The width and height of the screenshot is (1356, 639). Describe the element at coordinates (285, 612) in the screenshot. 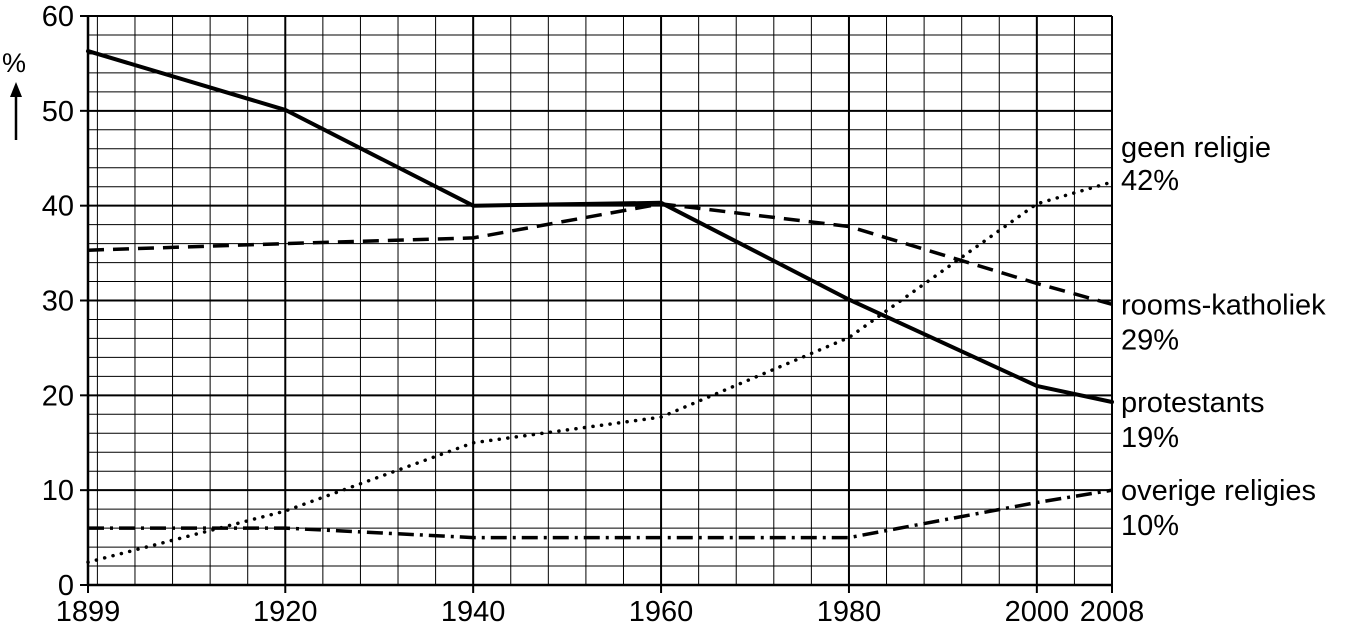

I see `x-tick-label: 1920` at that location.